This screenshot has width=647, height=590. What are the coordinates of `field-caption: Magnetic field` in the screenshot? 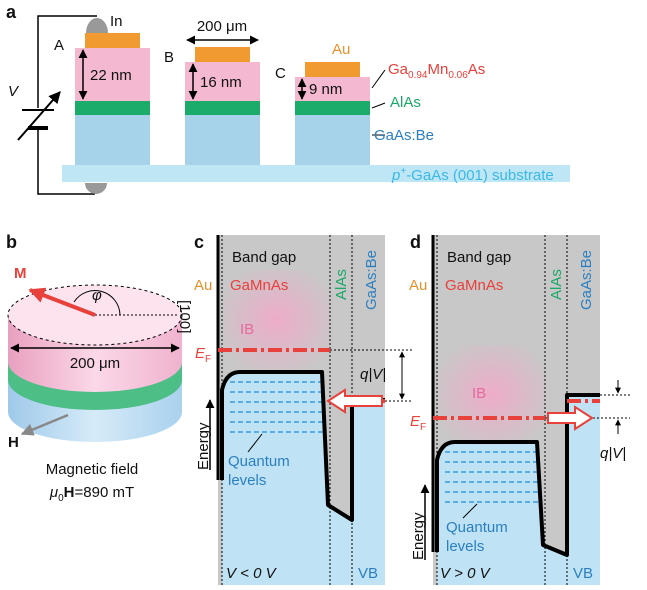 It's located at (92, 469).